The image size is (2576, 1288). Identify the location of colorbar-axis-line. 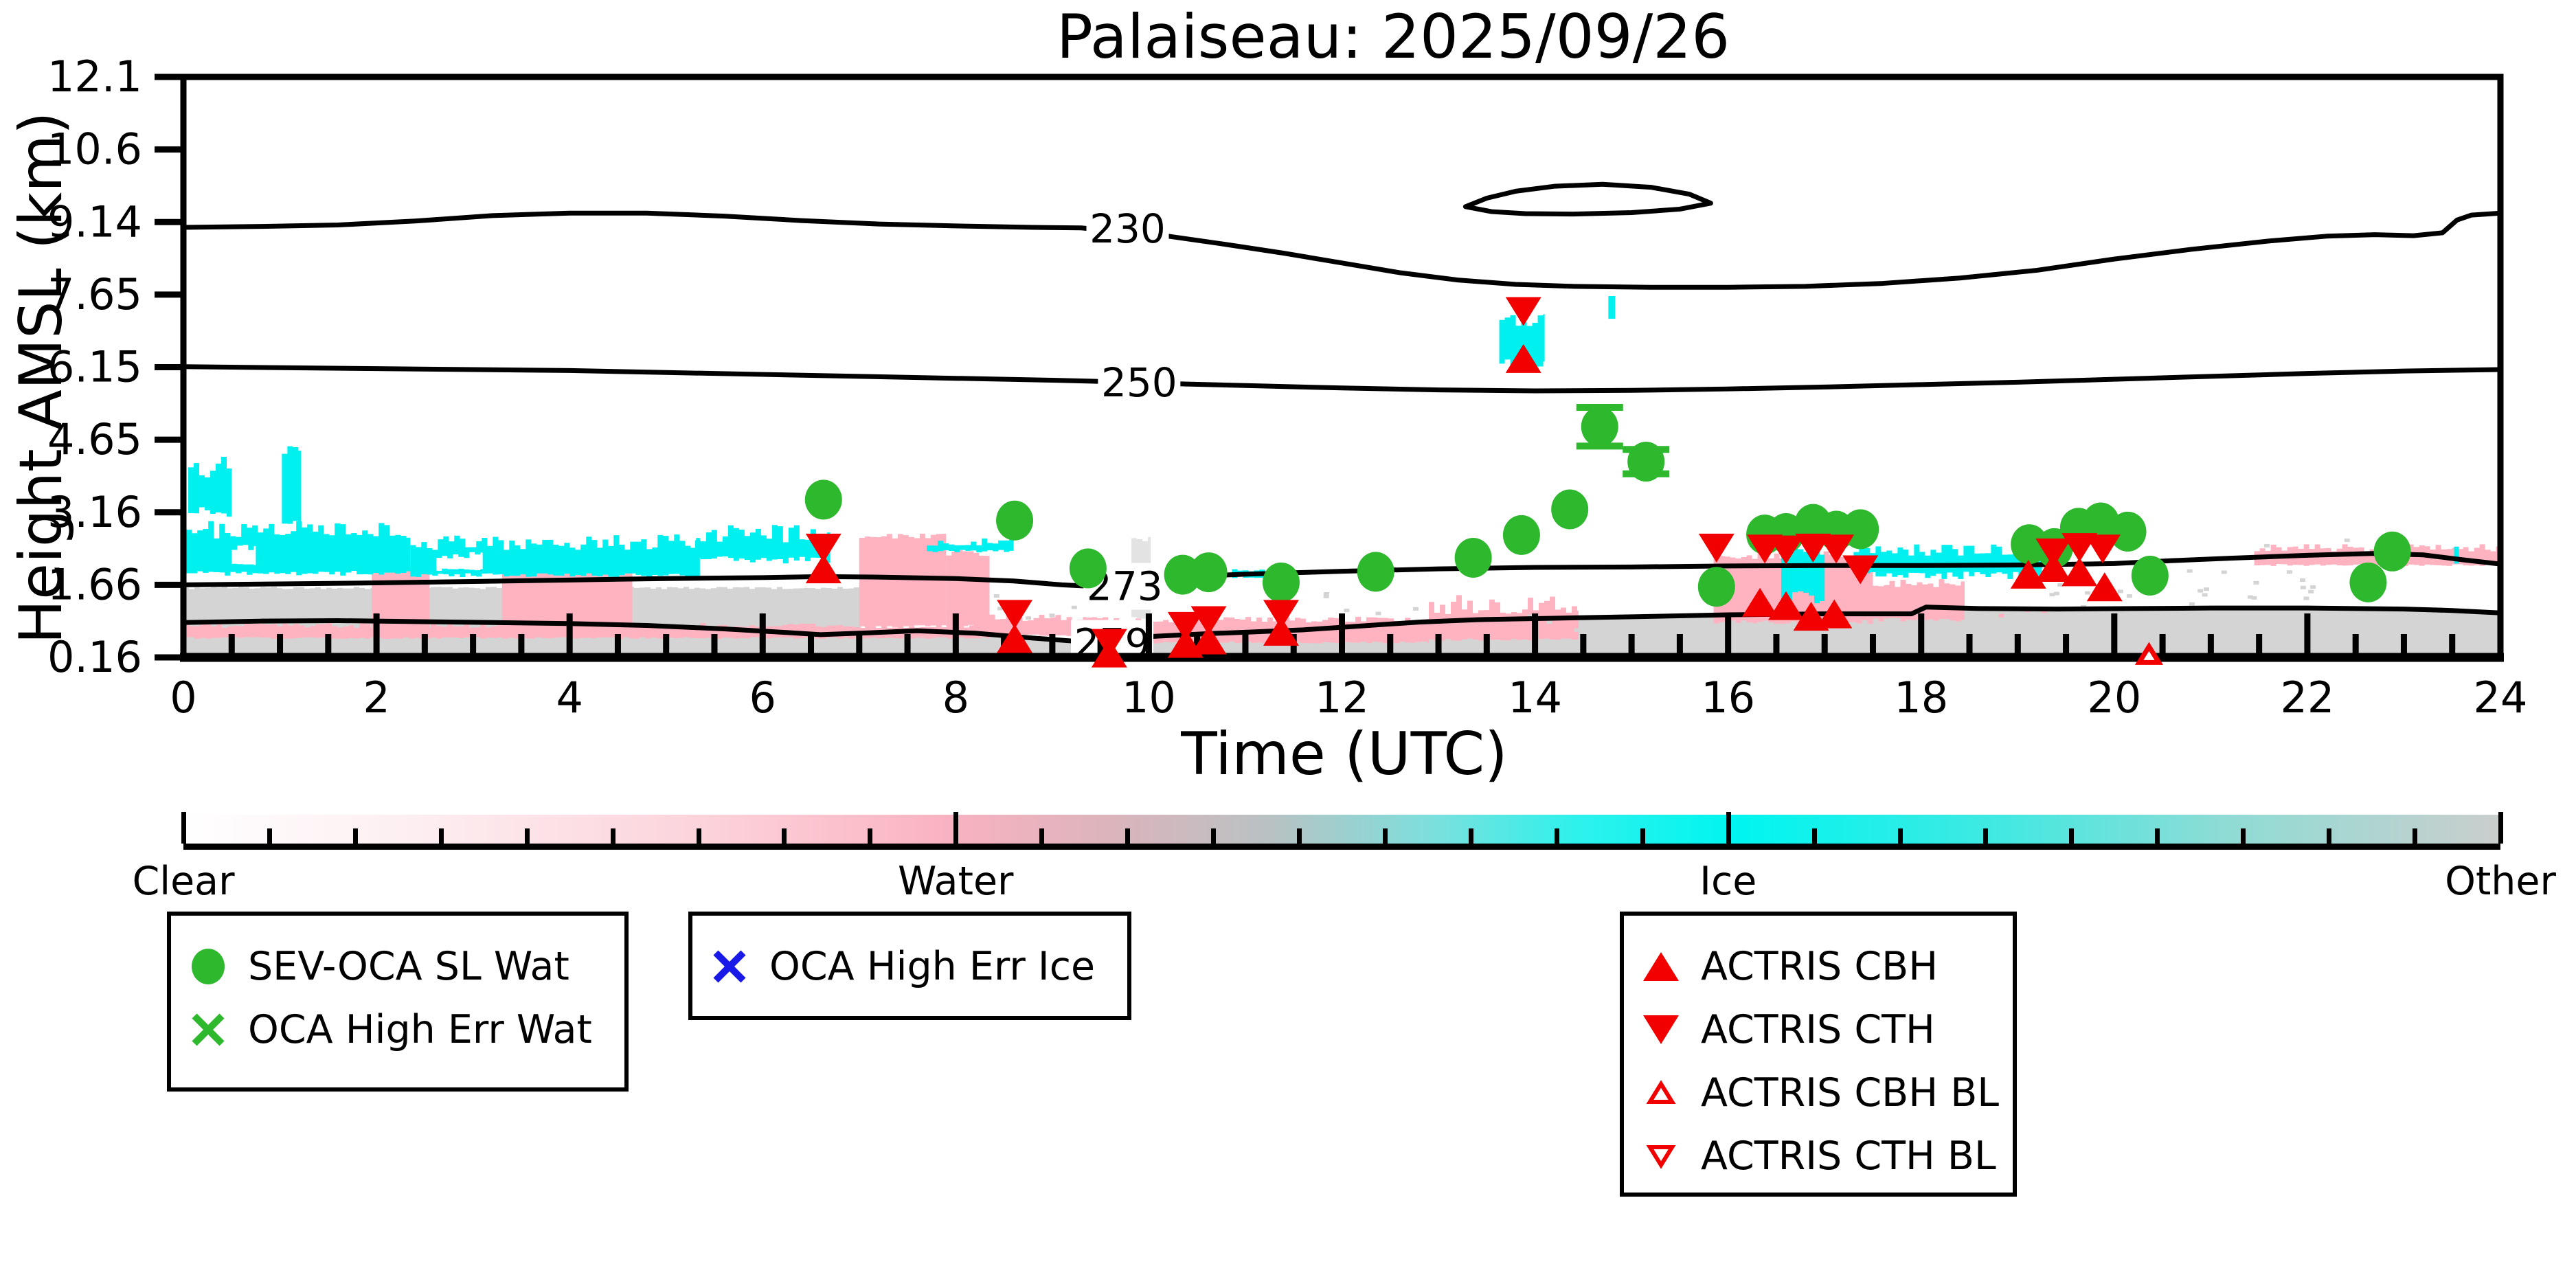
(1341, 847).